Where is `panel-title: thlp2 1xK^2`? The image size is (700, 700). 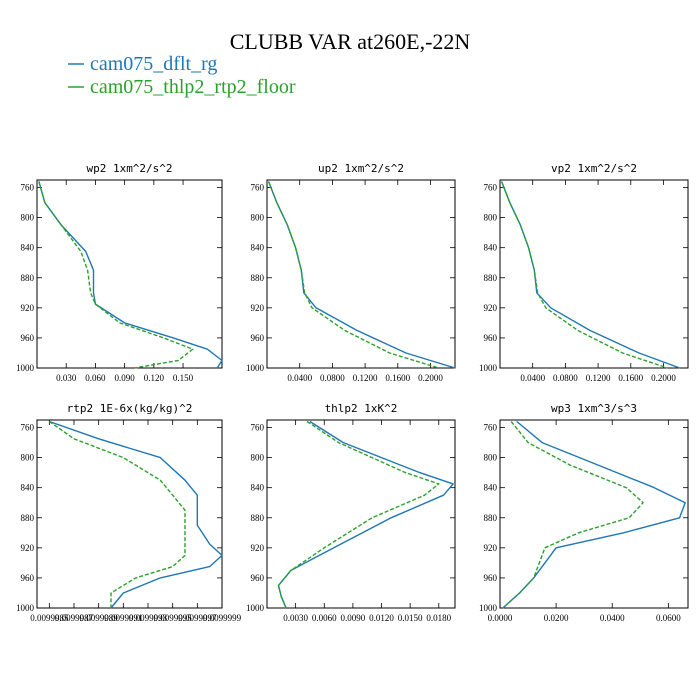
panel-title: thlp2 1xK^2 is located at coordinates (361, 408).